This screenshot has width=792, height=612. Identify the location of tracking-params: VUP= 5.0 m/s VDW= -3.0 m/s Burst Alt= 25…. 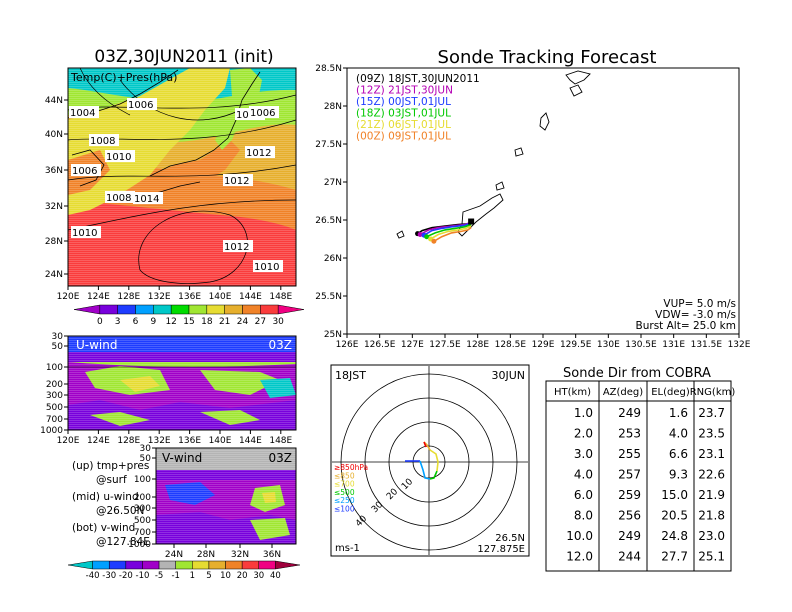
(686, 315).